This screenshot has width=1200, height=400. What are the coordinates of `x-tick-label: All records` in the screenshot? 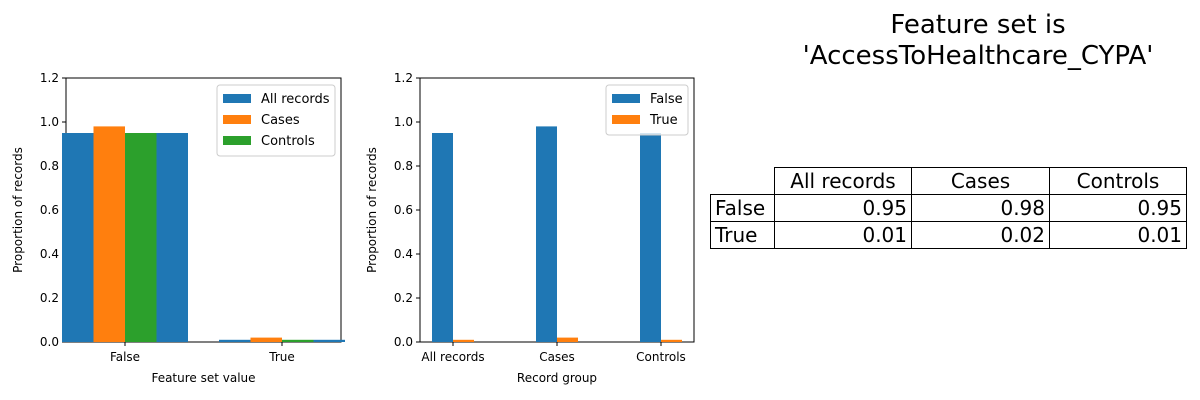 It's located at (452, 357).